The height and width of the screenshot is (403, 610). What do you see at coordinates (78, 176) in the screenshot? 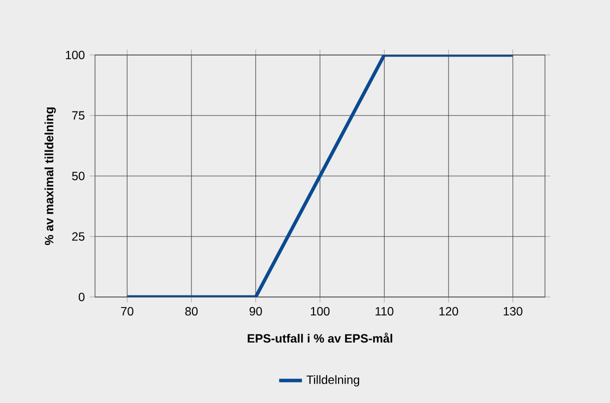
I see `y-tick-label: 50` at bounding box center [78, 176].